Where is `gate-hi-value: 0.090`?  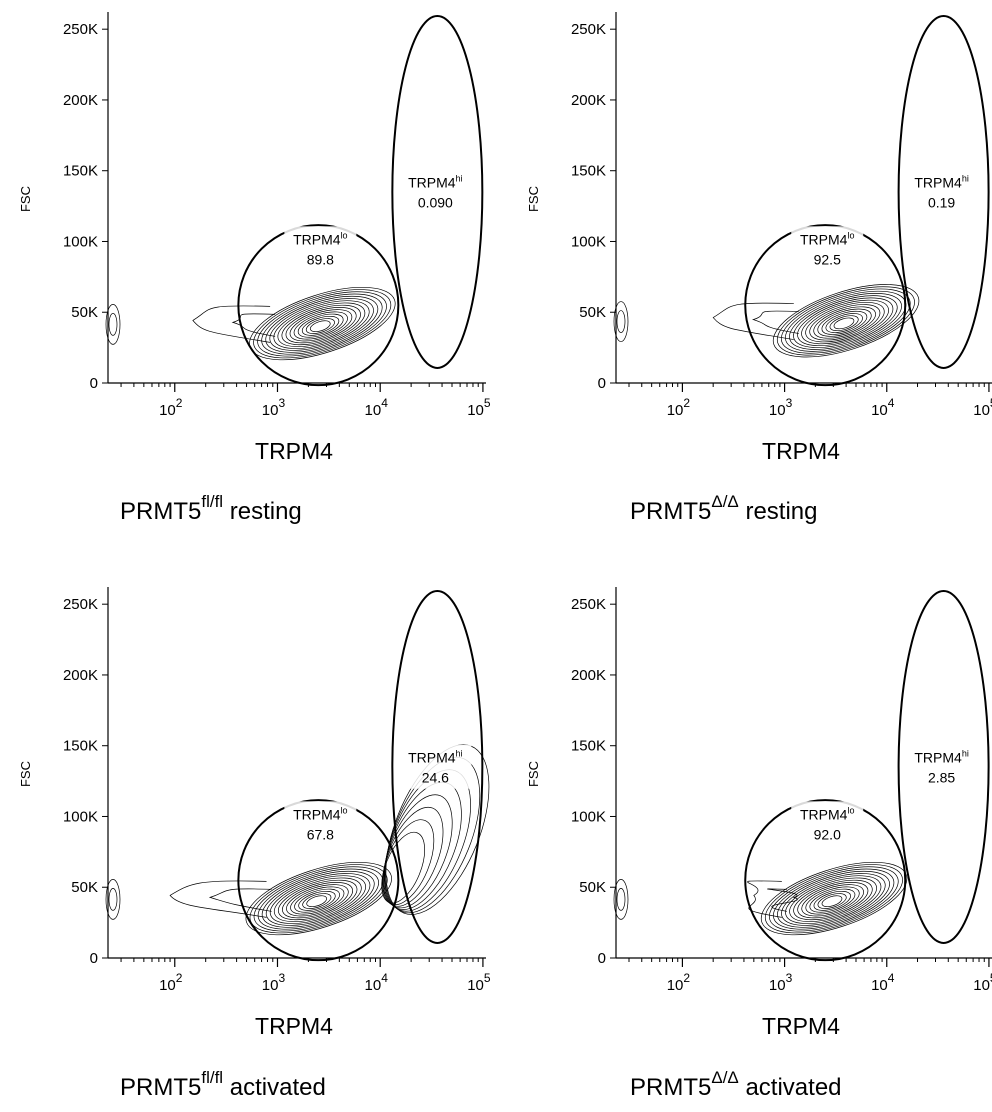
gate-hi-value: 0.090 is located at coordinates (435, 203).